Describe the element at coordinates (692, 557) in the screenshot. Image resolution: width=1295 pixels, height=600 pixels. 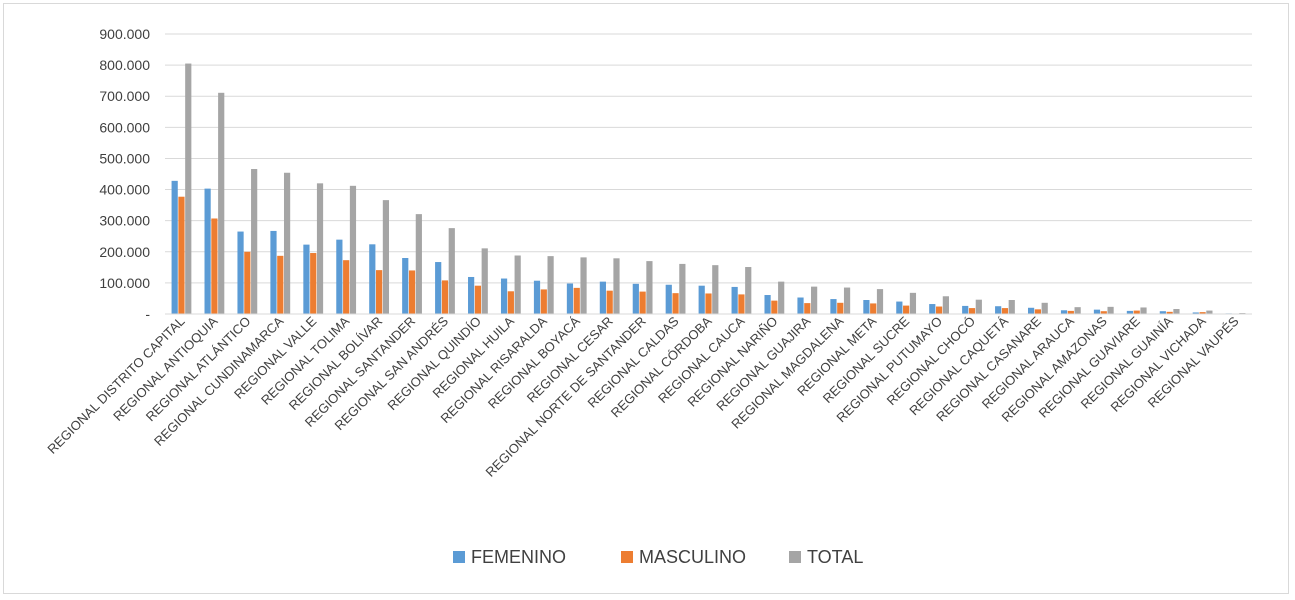
I see `legend-label-masculino: MASCULINO` at that location.